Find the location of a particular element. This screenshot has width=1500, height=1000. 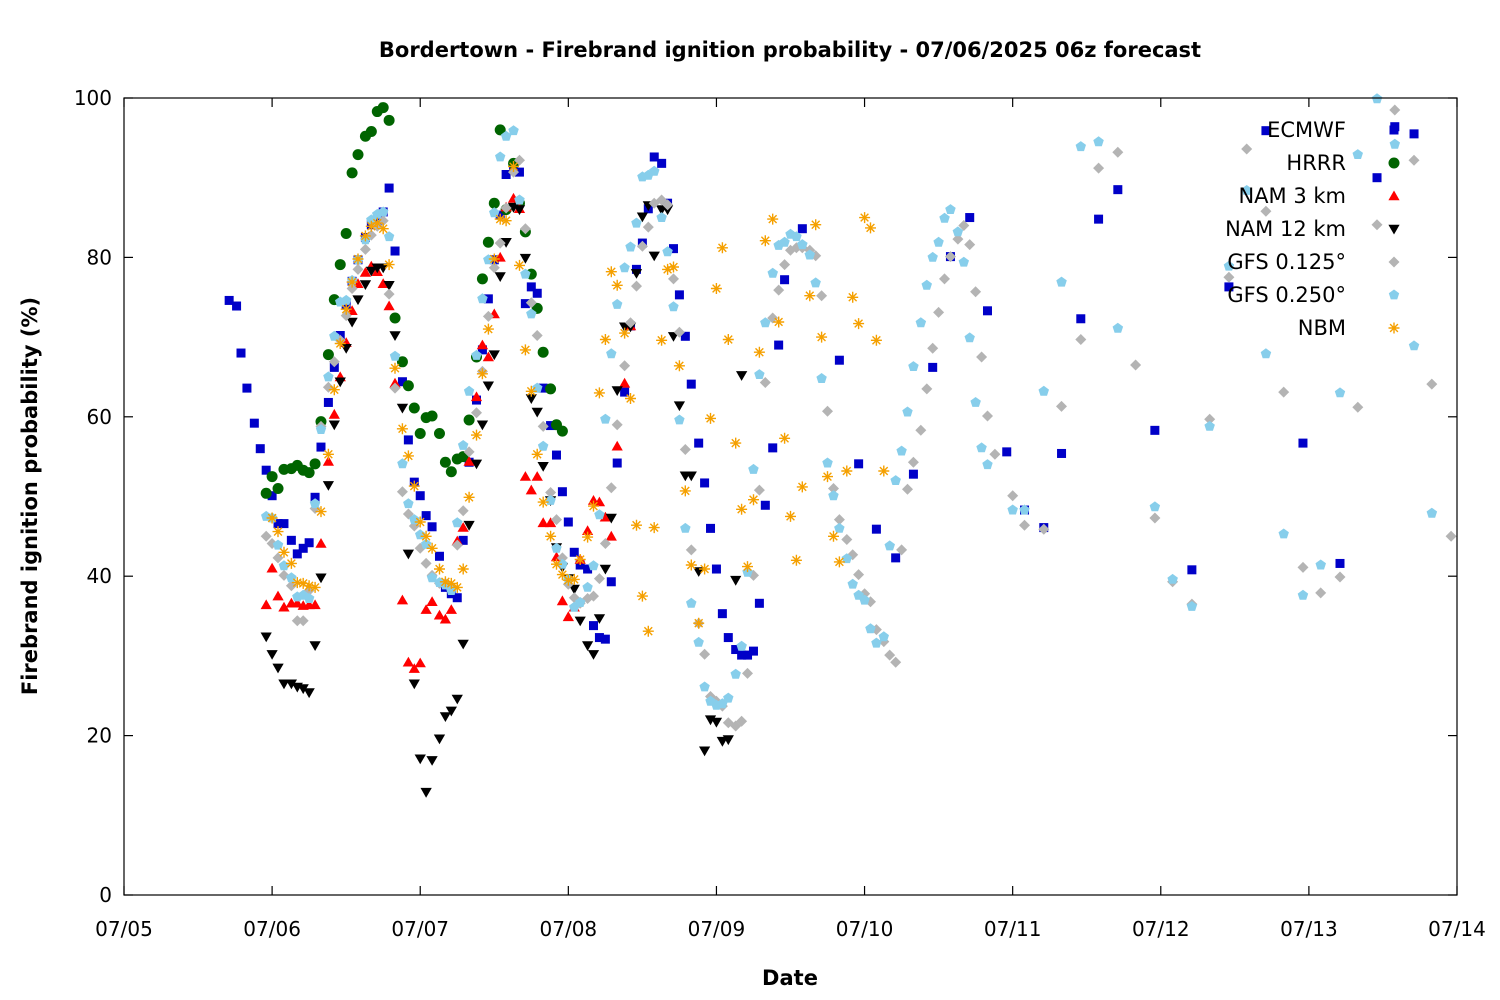

legend-label: GFS 0.125° is located at coordinates (1286, 262).